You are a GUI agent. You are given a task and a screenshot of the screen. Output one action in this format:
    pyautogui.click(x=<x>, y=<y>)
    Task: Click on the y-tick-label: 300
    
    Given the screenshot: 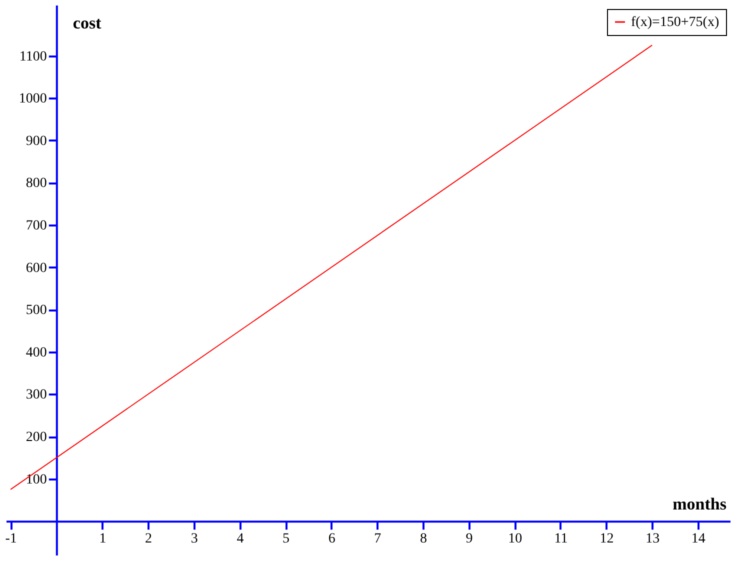 What is the action you would take?
    pyautogui.click(x=36, y=395)
    